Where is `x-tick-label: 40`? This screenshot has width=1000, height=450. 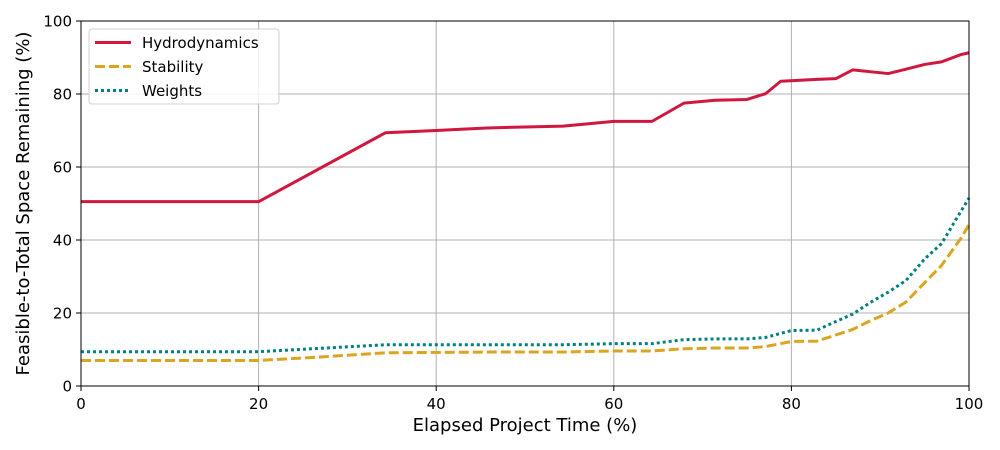 x-tick-label: 40 is located at coordinates (436, 404).